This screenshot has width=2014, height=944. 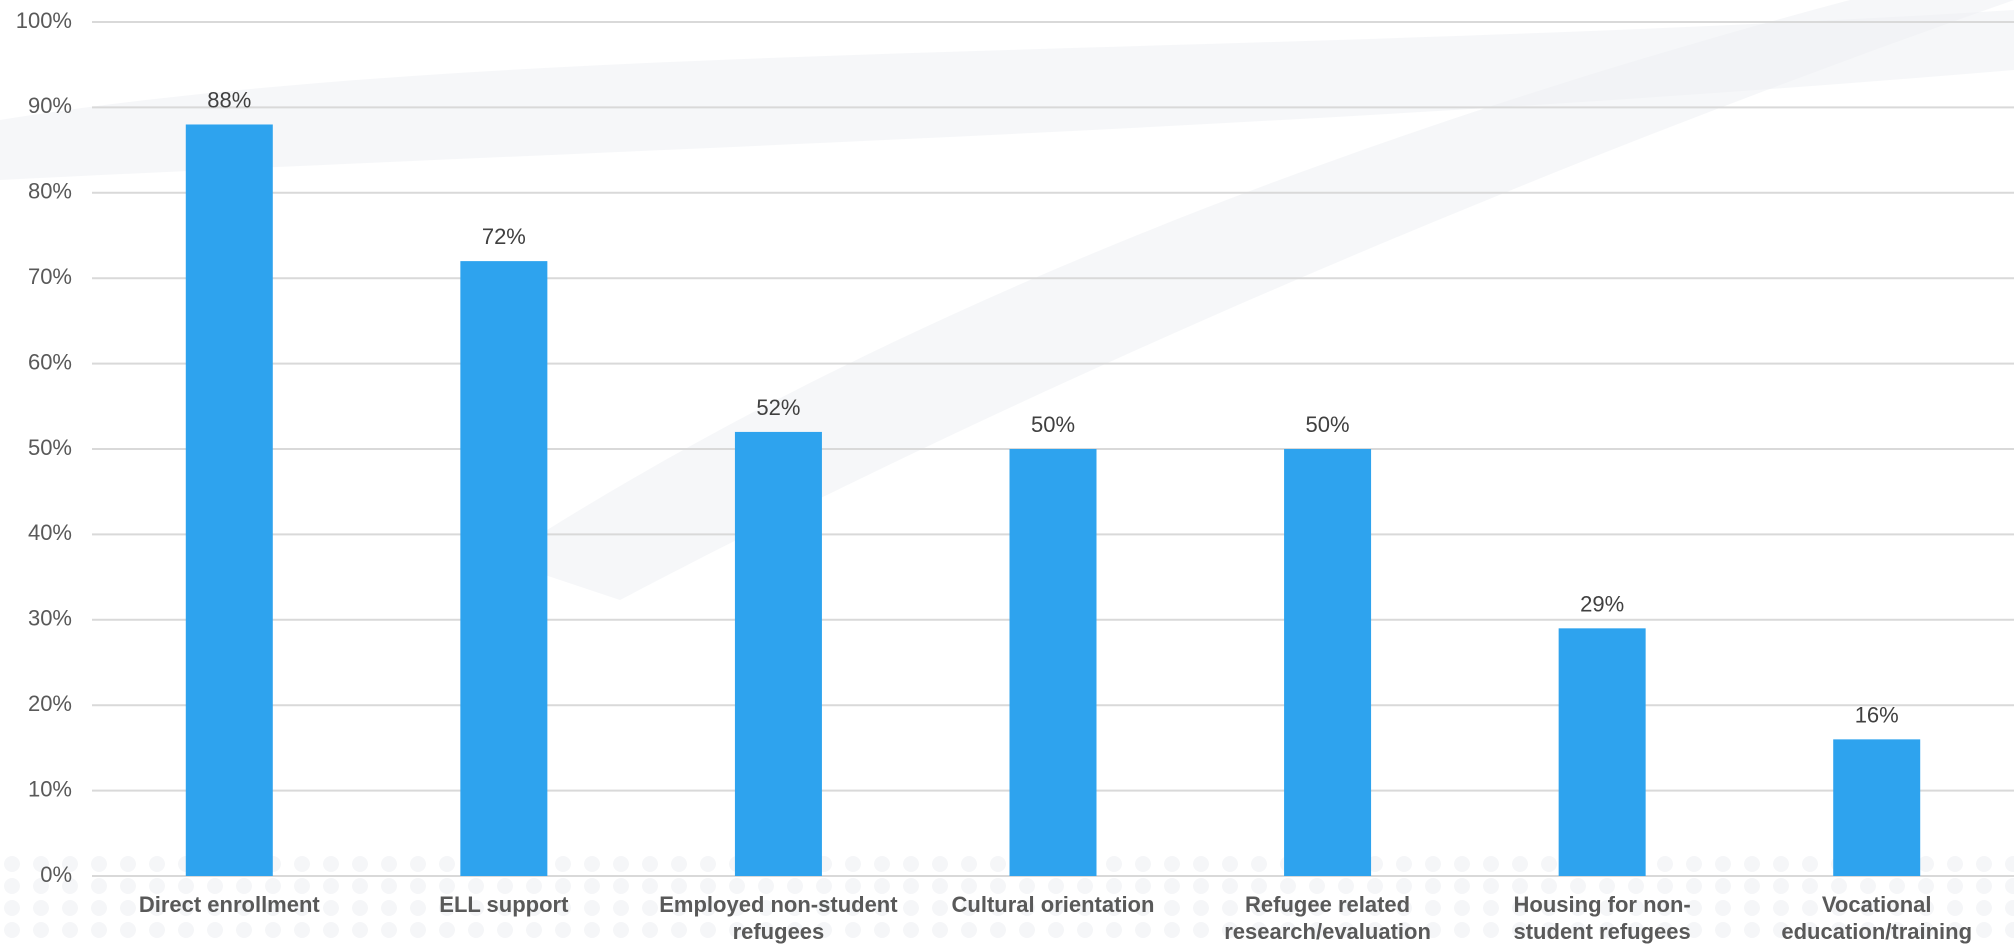 What do you see at coordinates (1053, 424) in the screenshot?
I see `bar-value-label: 50%` at bounding box center [1053, 424].